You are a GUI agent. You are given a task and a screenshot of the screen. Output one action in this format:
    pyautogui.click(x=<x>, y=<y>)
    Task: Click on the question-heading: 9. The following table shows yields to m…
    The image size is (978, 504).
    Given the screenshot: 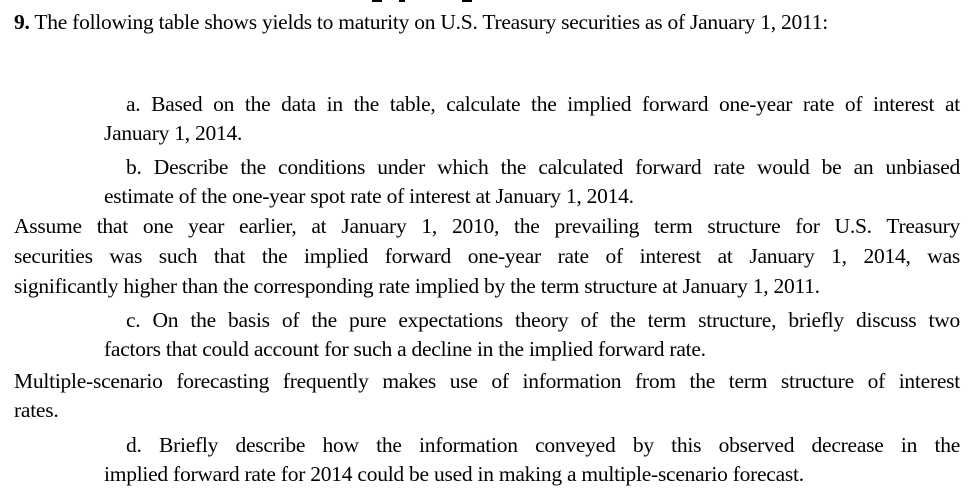 What is the action you would take?
    pyautogui.click(x=421, y=22)
    